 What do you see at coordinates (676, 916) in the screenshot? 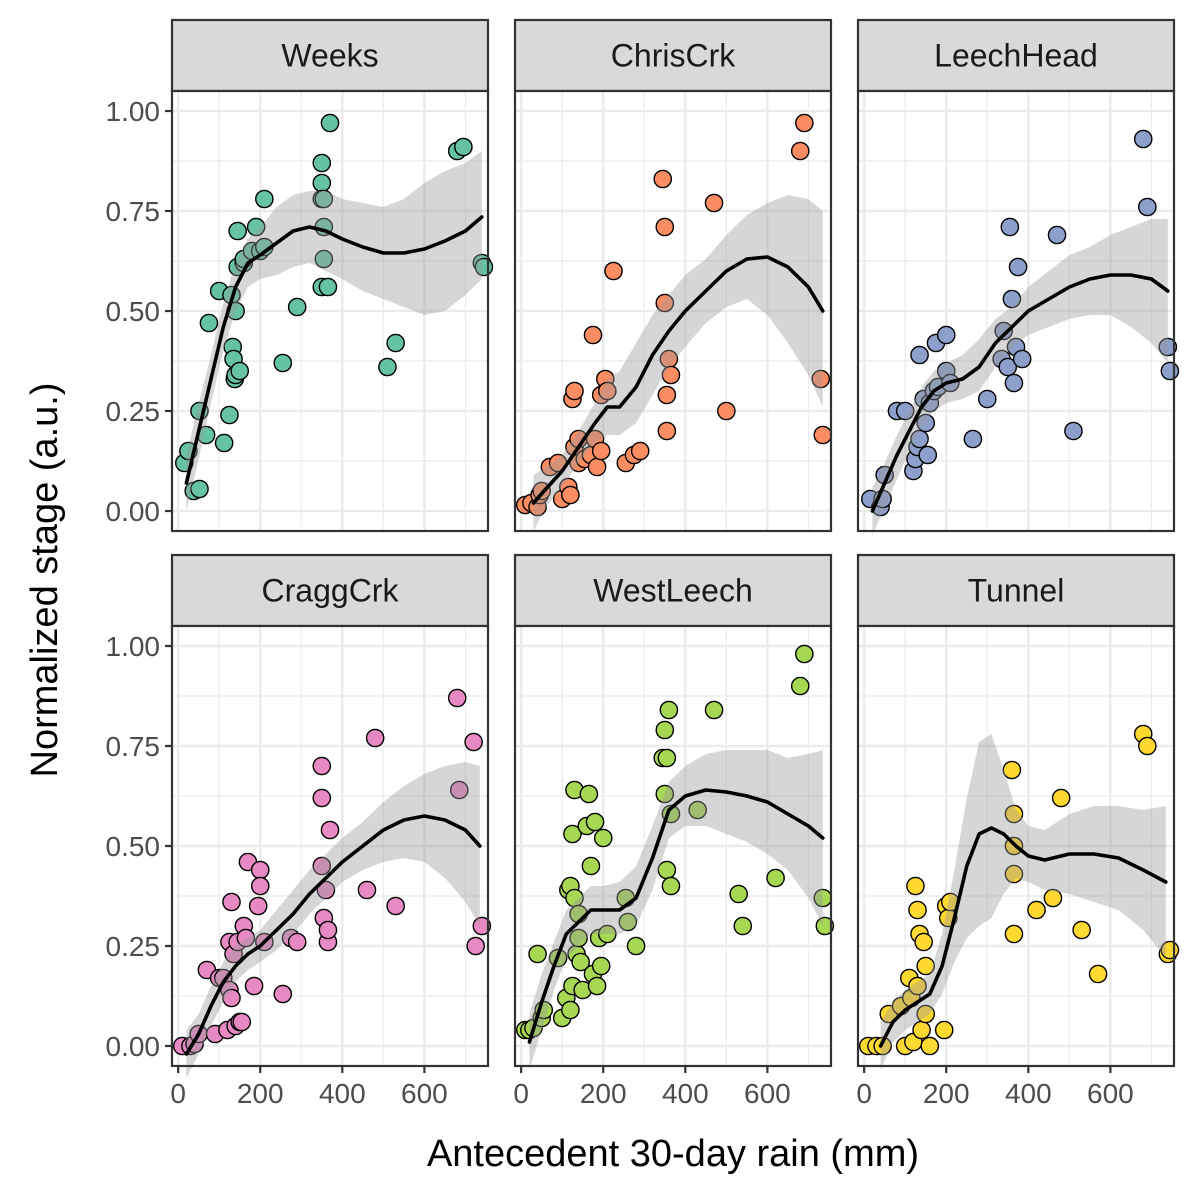
I see `smooth-line-westleech` at bounding box center [676, 916].